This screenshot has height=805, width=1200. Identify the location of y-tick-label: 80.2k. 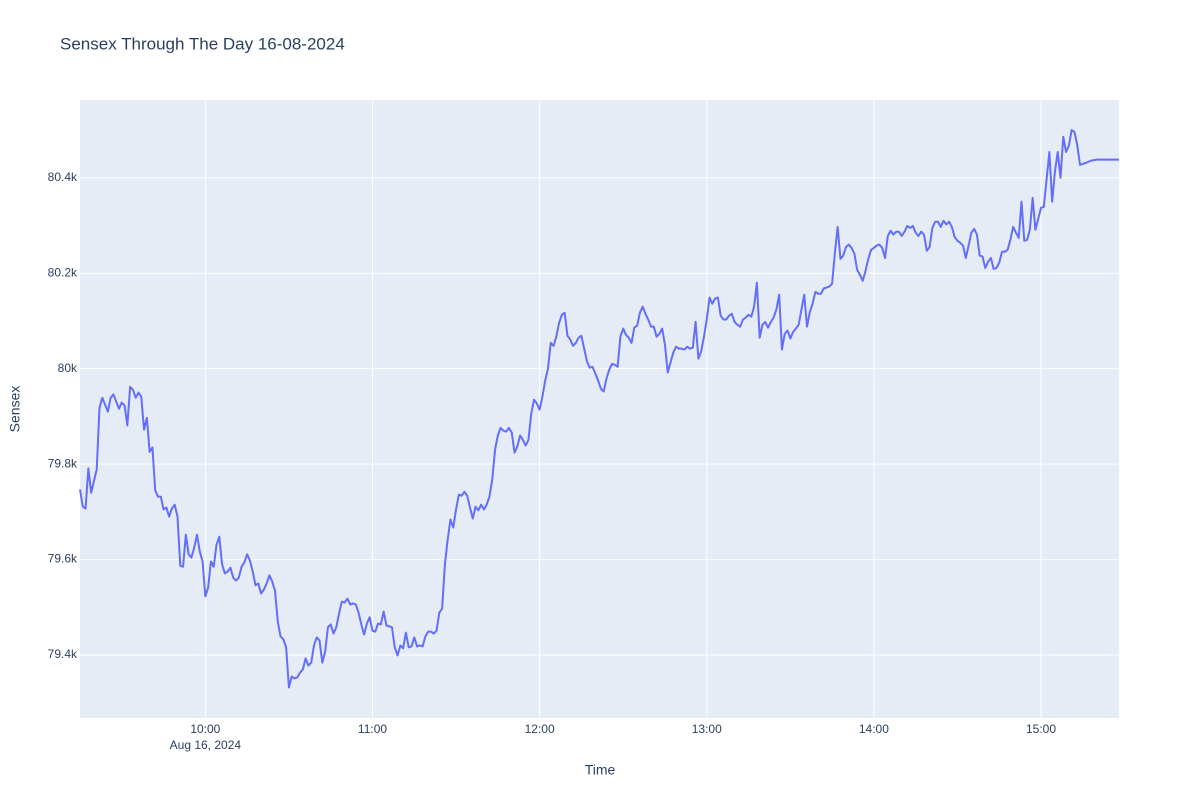
(63, 272).